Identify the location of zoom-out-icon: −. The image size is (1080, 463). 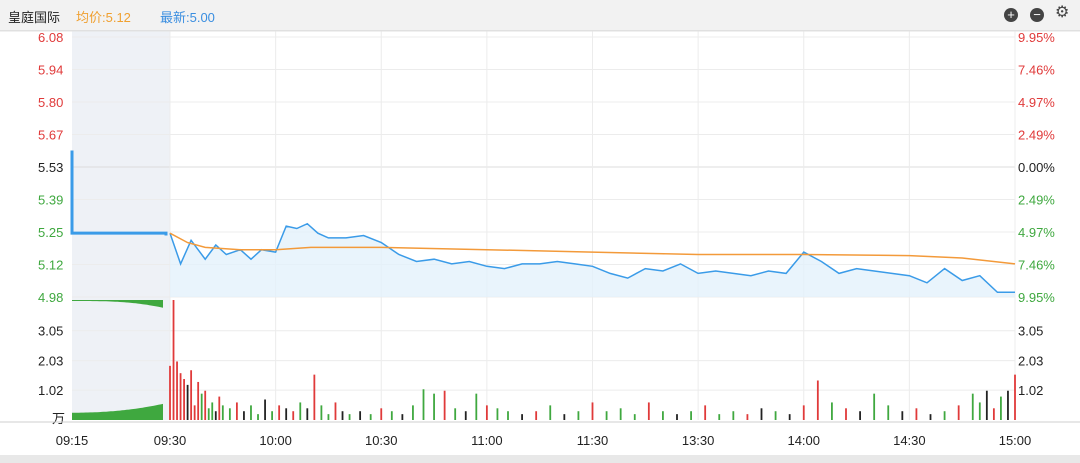
(1037, 15).